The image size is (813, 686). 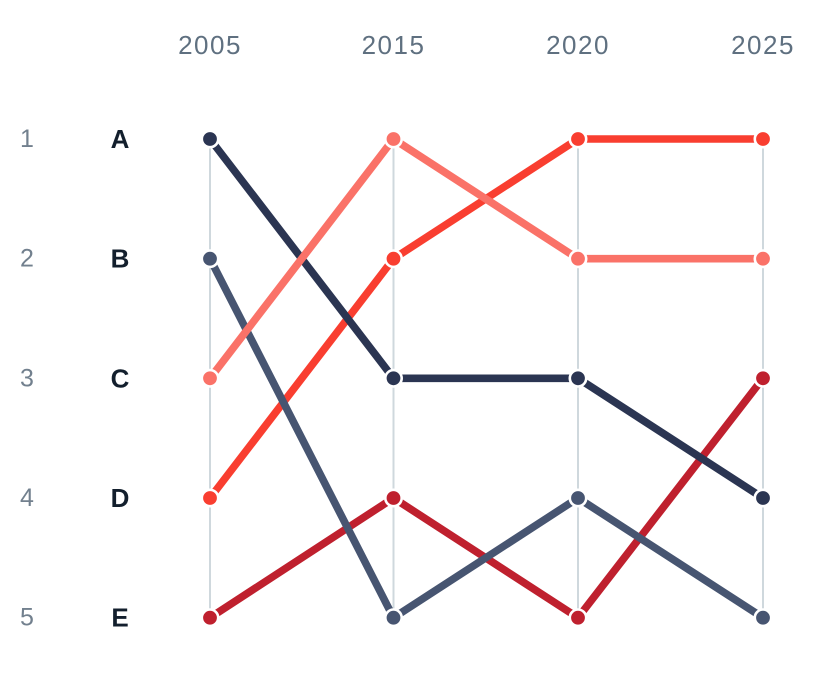 I want to click on series-letter-E: E, so click(x=119, y=618).